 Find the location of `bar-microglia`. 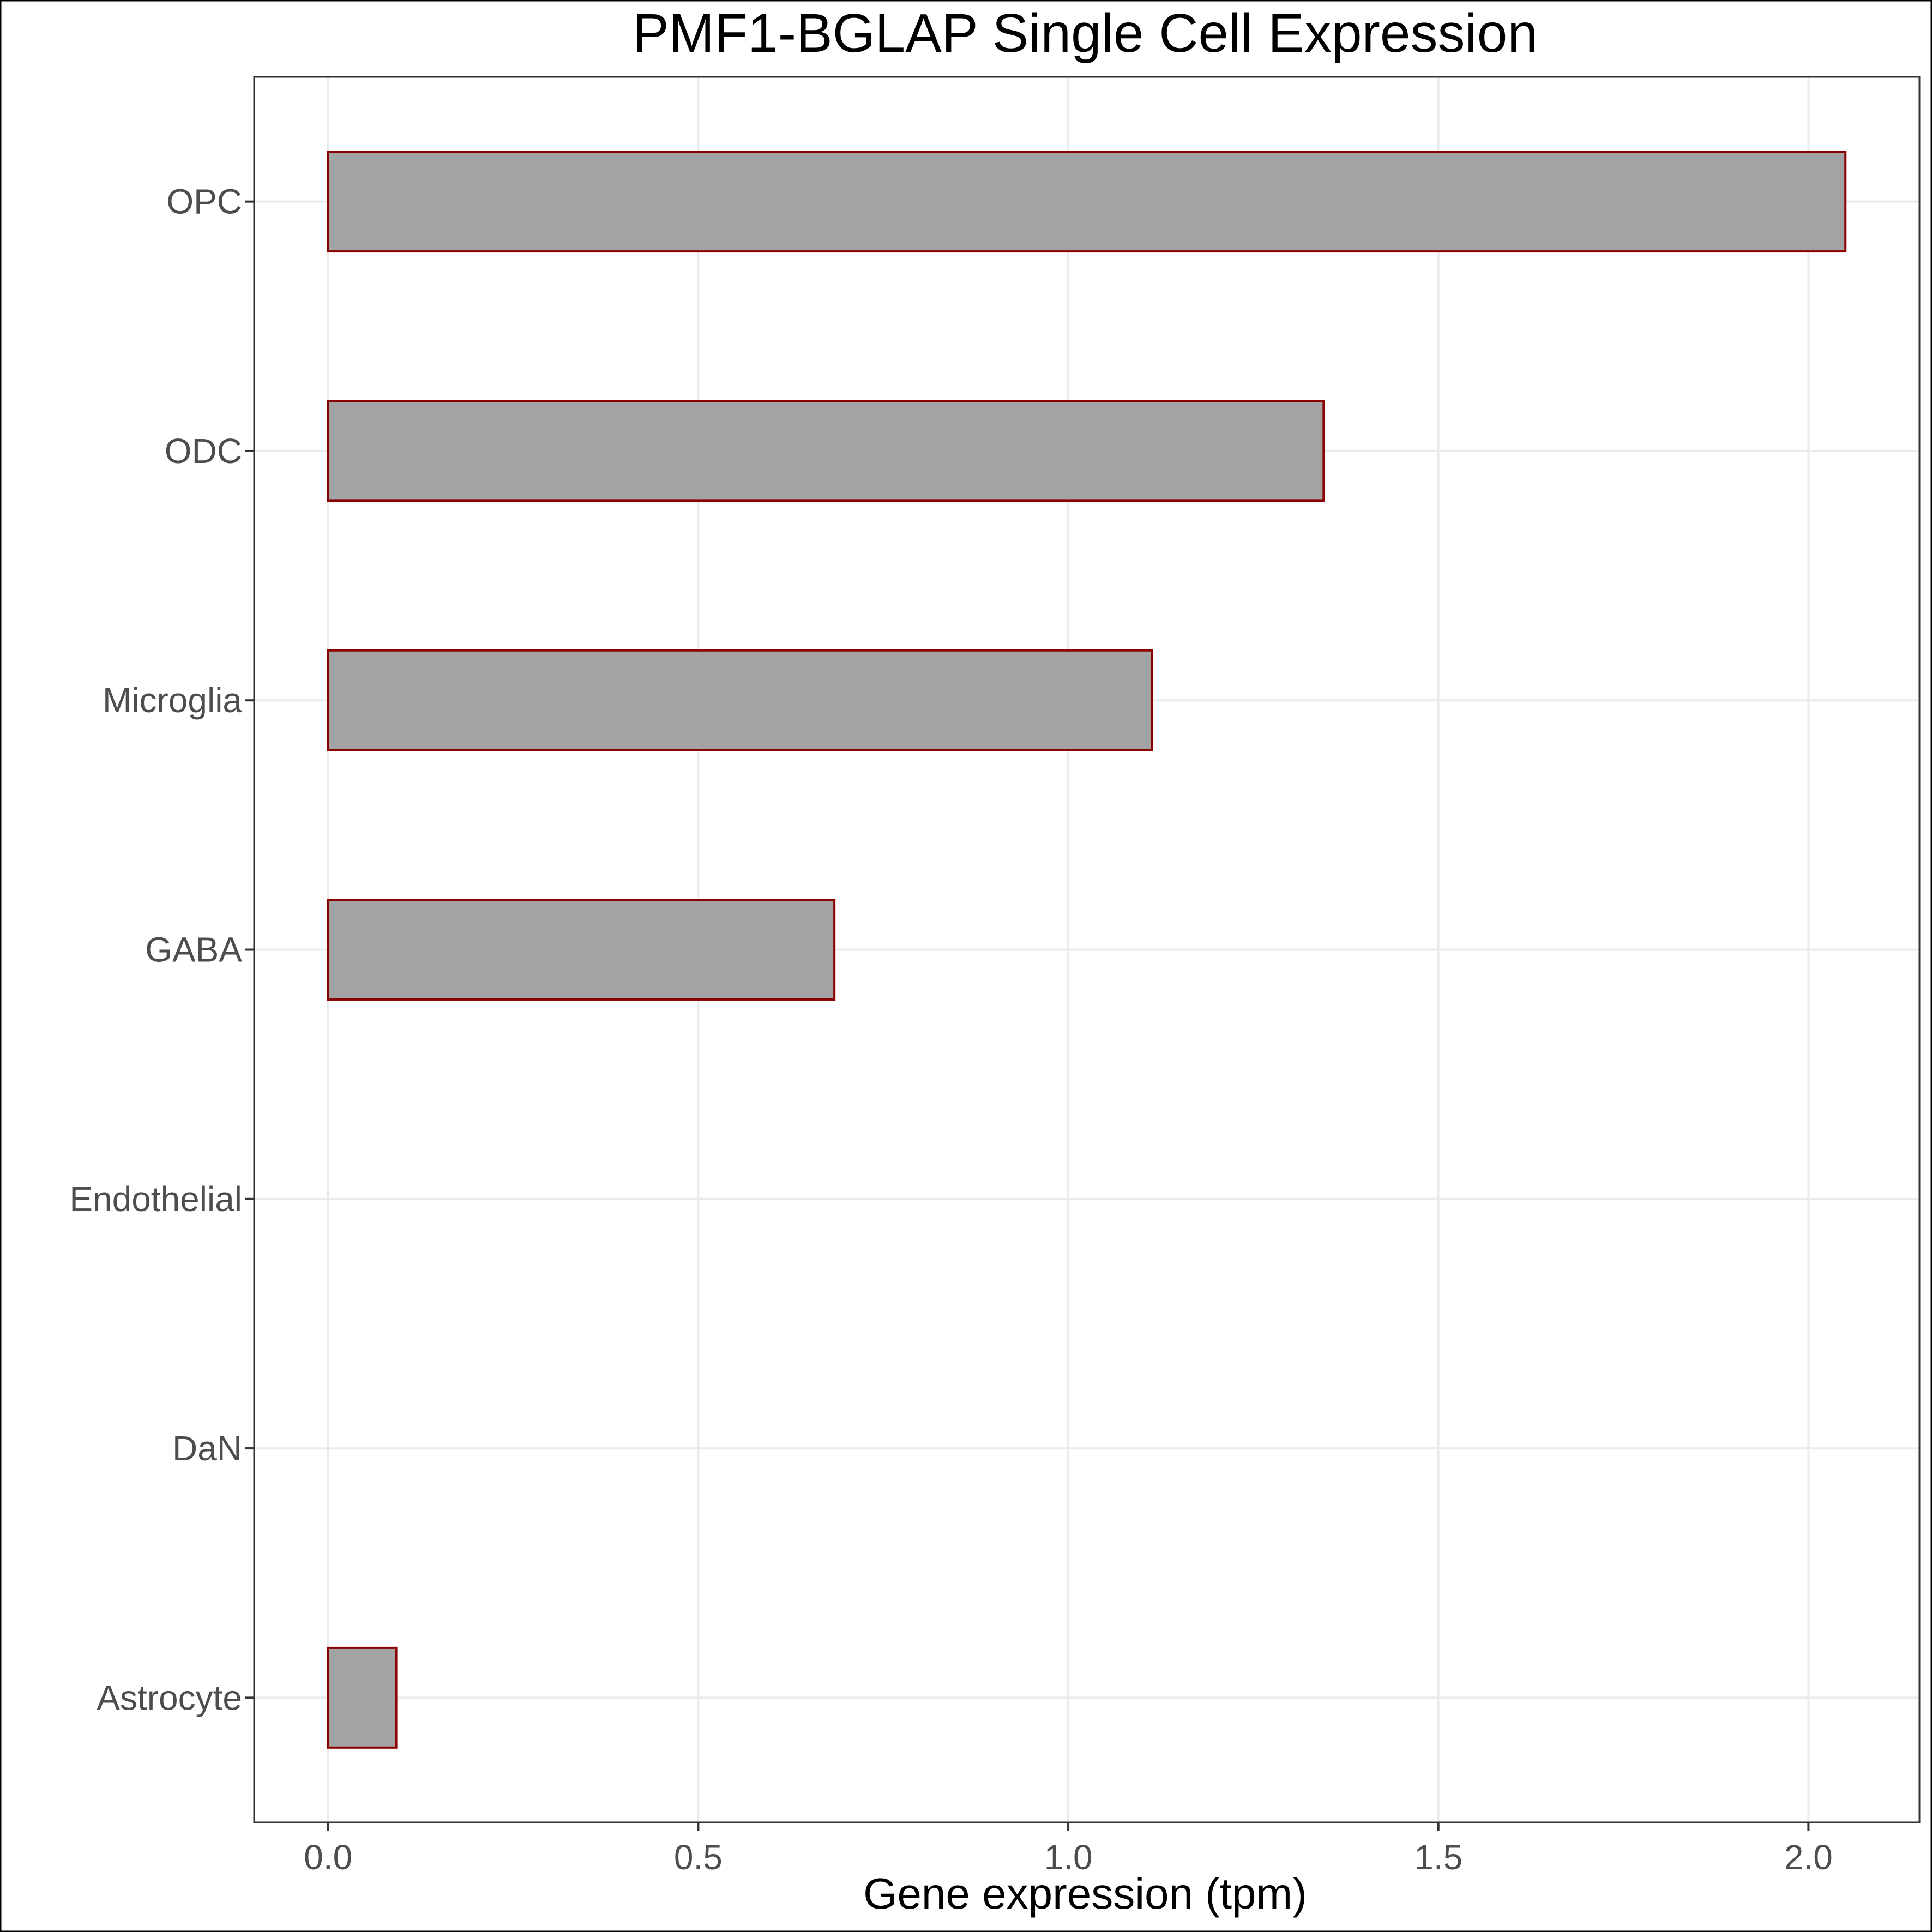

bar-microglia is located at coordinates (740, 700).